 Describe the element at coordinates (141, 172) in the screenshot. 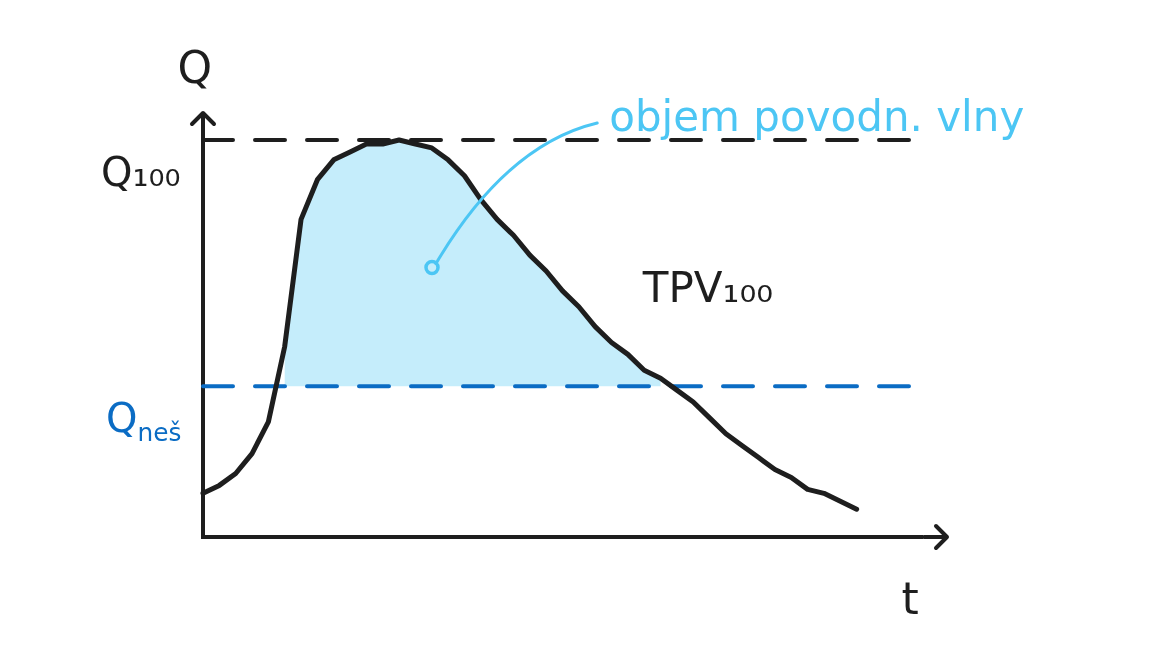

I see `ref-line-label: Q₁₀₀` at that location.